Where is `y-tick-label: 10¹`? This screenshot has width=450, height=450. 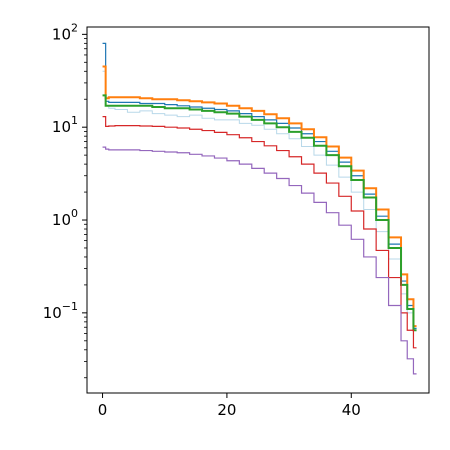
y-tick-label: 10¹ is located at coordinates (65, 125).